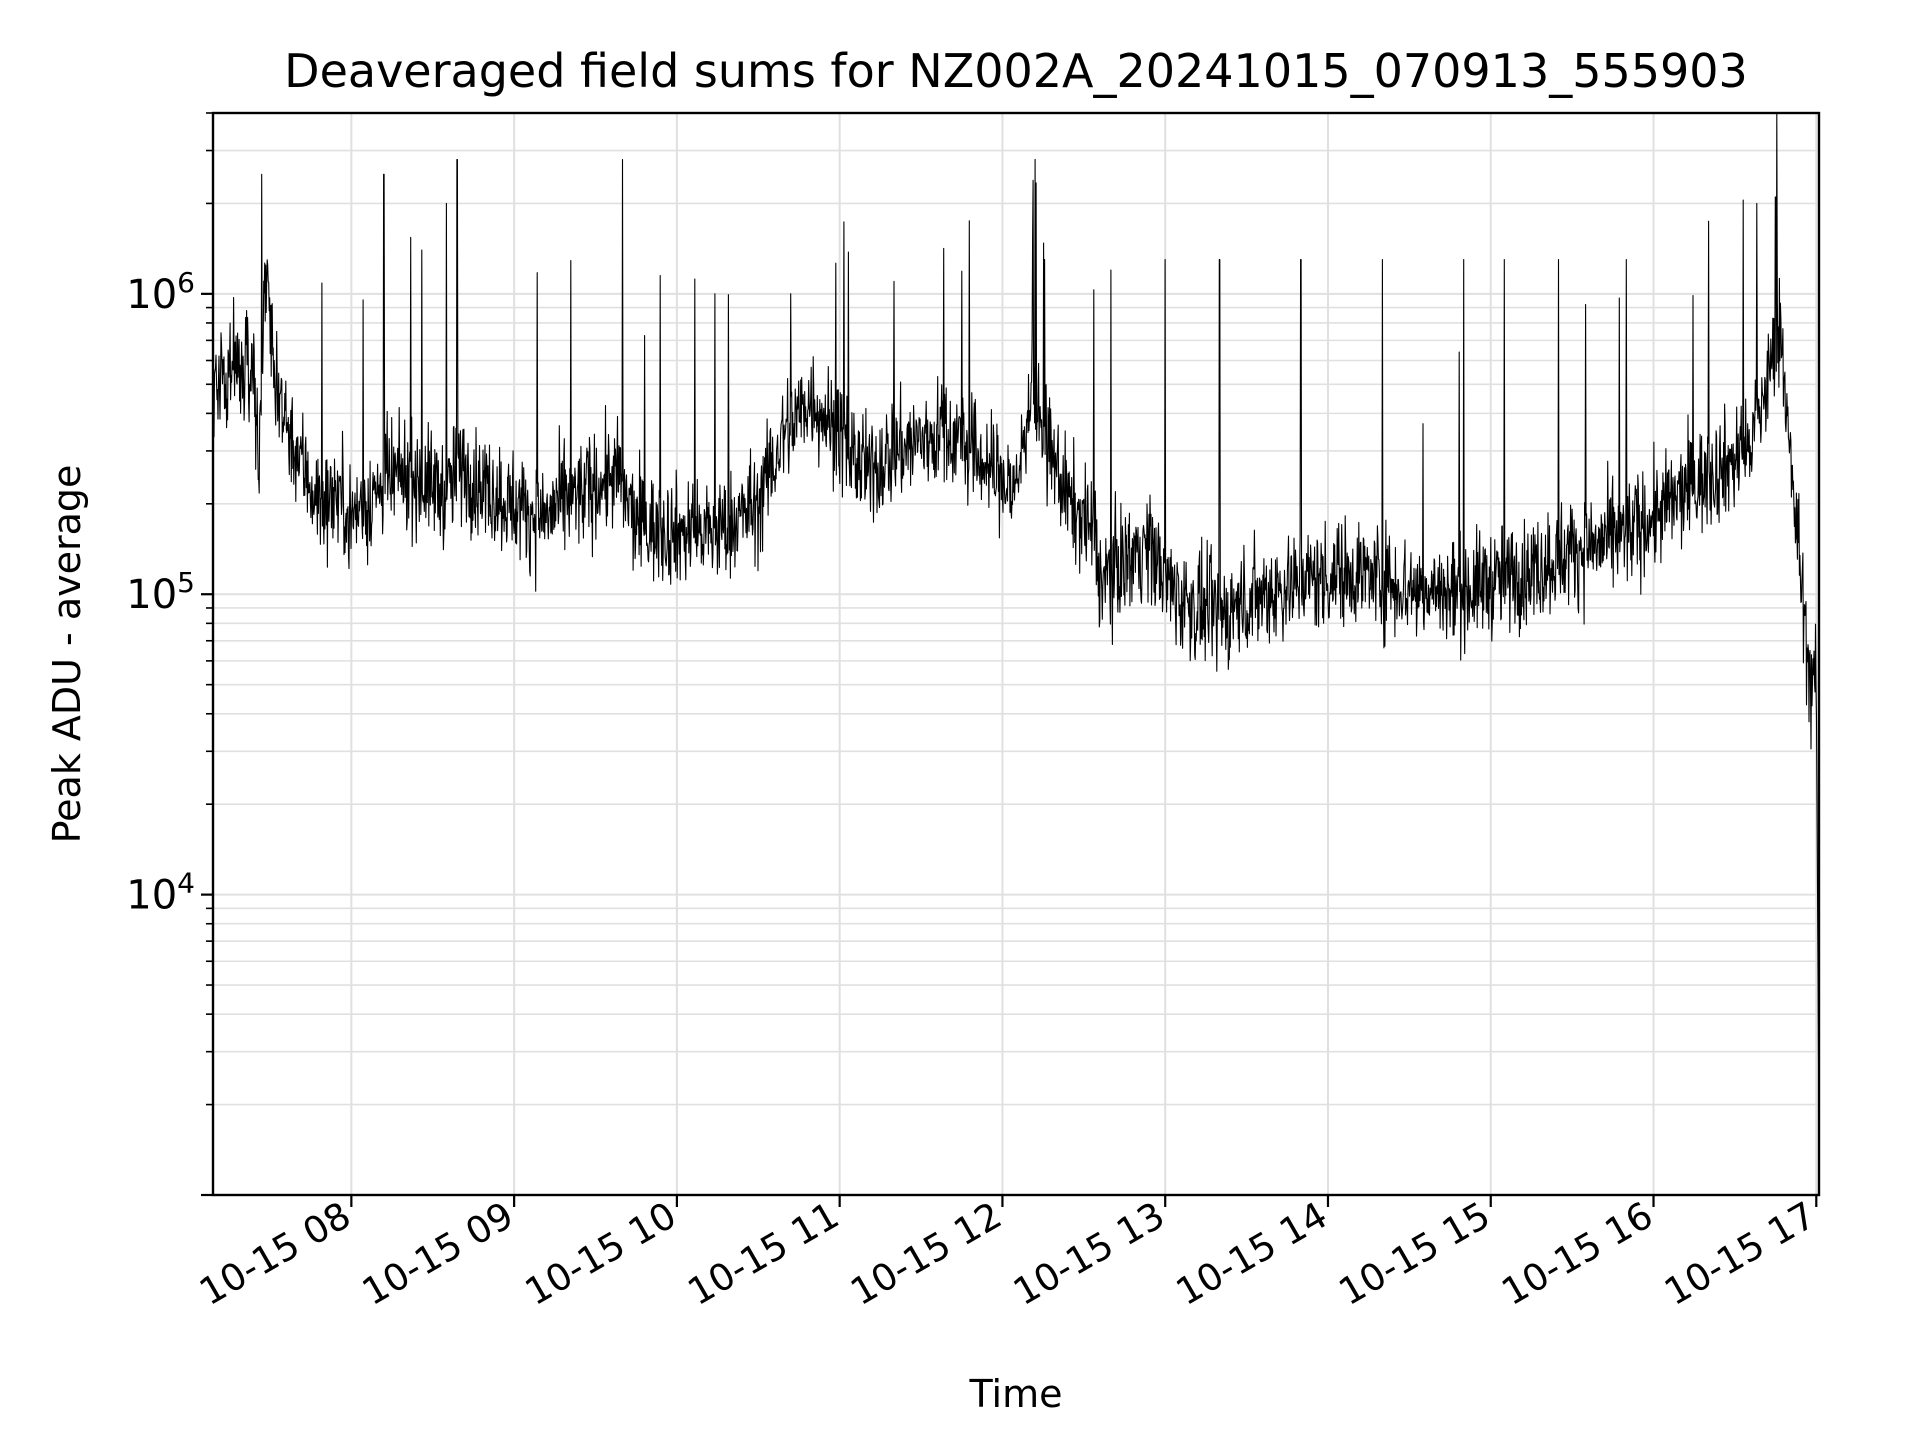  Describe the element at coordinates (160, 292) in the screenshot. I see `y-tick-label: 106` at that location.